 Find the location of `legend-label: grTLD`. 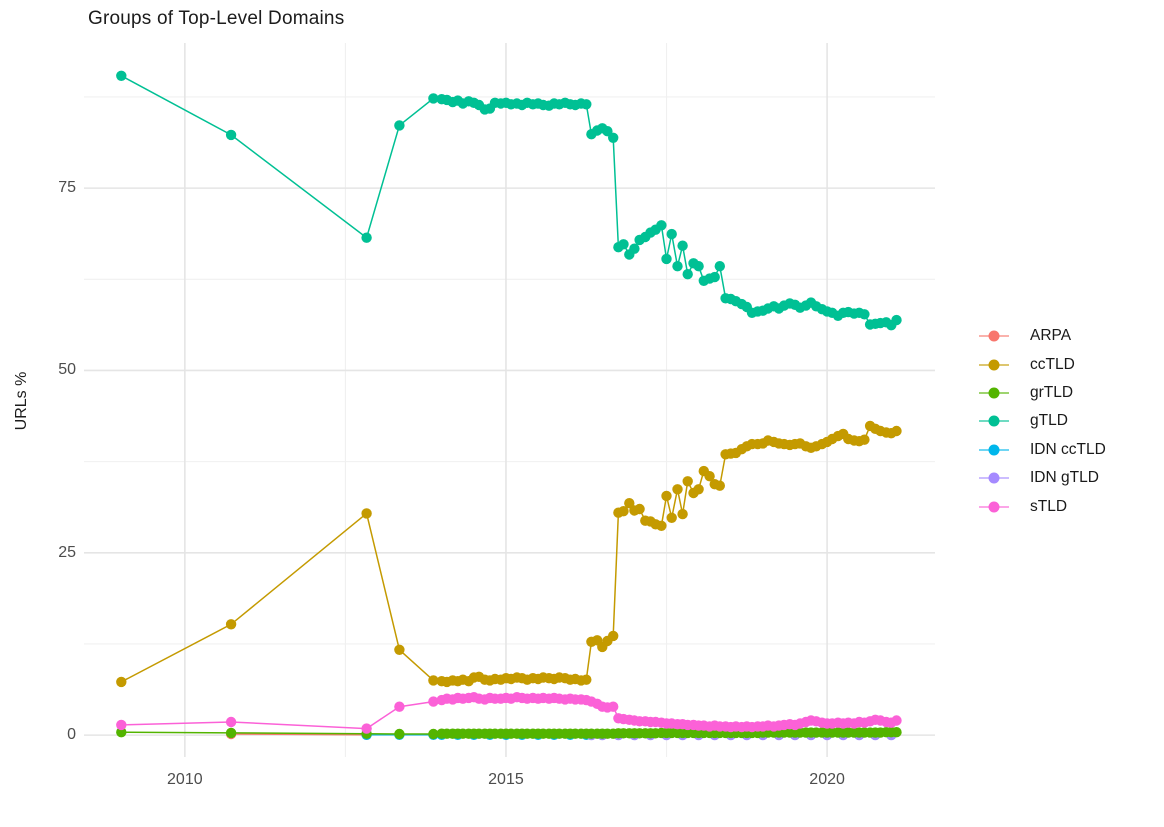

legend-label: grTLD is located at coordinates (1052, 392).